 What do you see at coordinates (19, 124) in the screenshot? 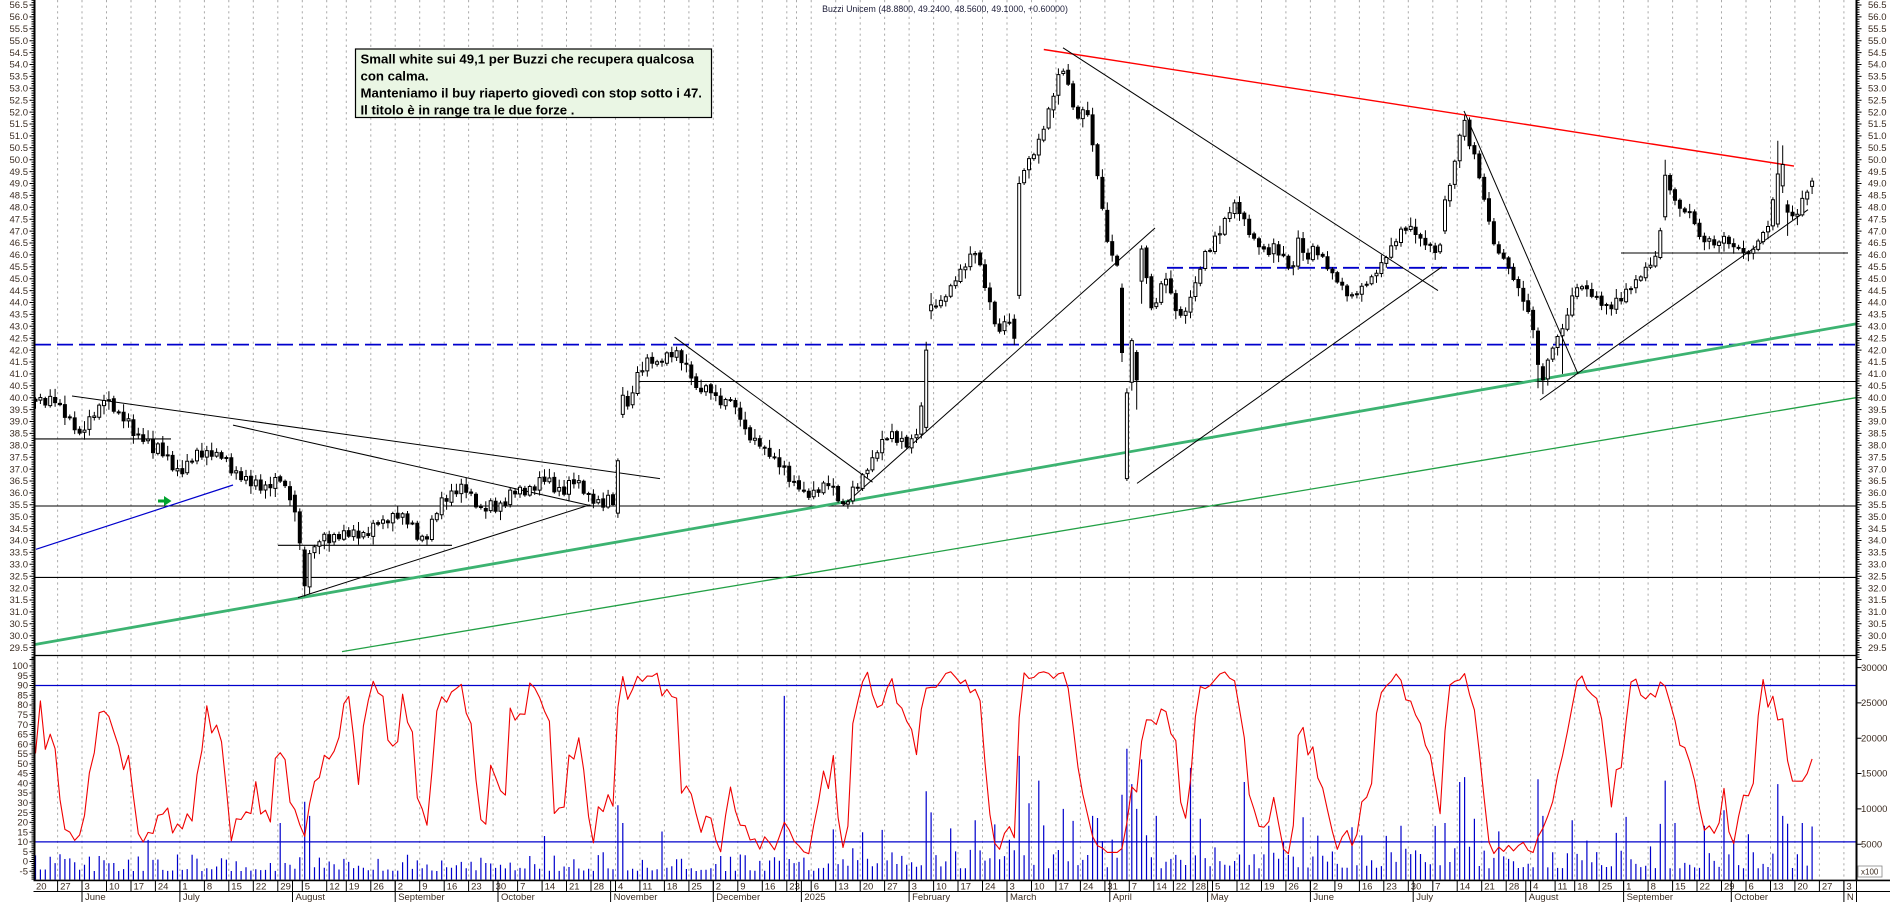
I see `svg-text: 51.5` at bounding box center [19, 124].